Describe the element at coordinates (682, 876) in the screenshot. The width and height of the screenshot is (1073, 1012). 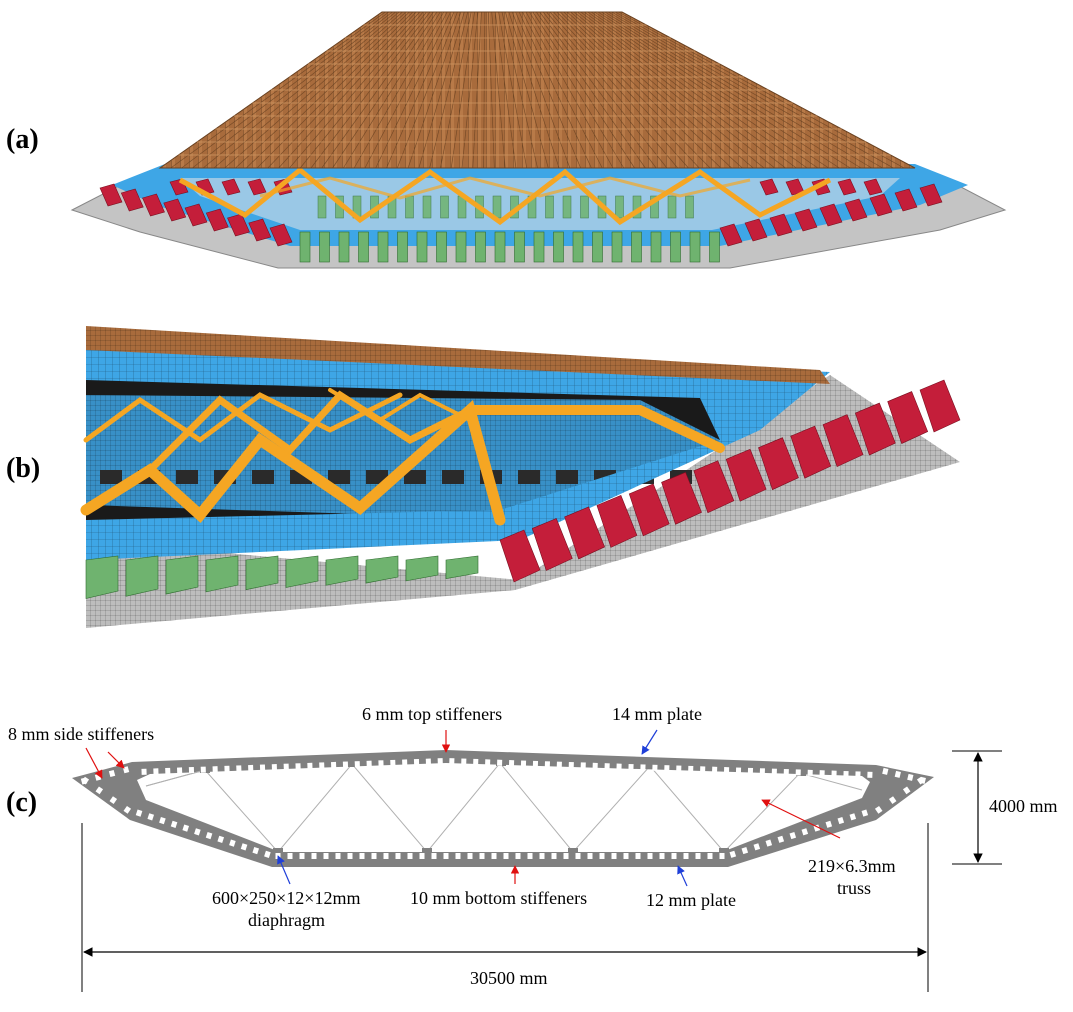
I see `arrow-bottom-plate` at that location.